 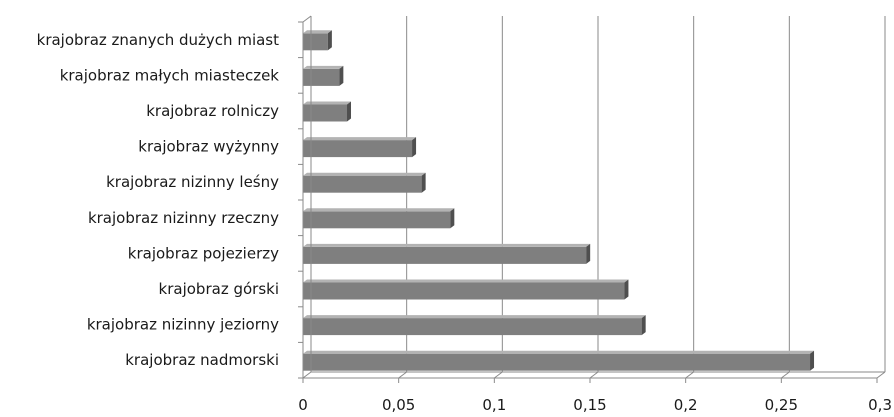 I want to click on x-tick-label-4: 0,2, so click(x=686, y=405).